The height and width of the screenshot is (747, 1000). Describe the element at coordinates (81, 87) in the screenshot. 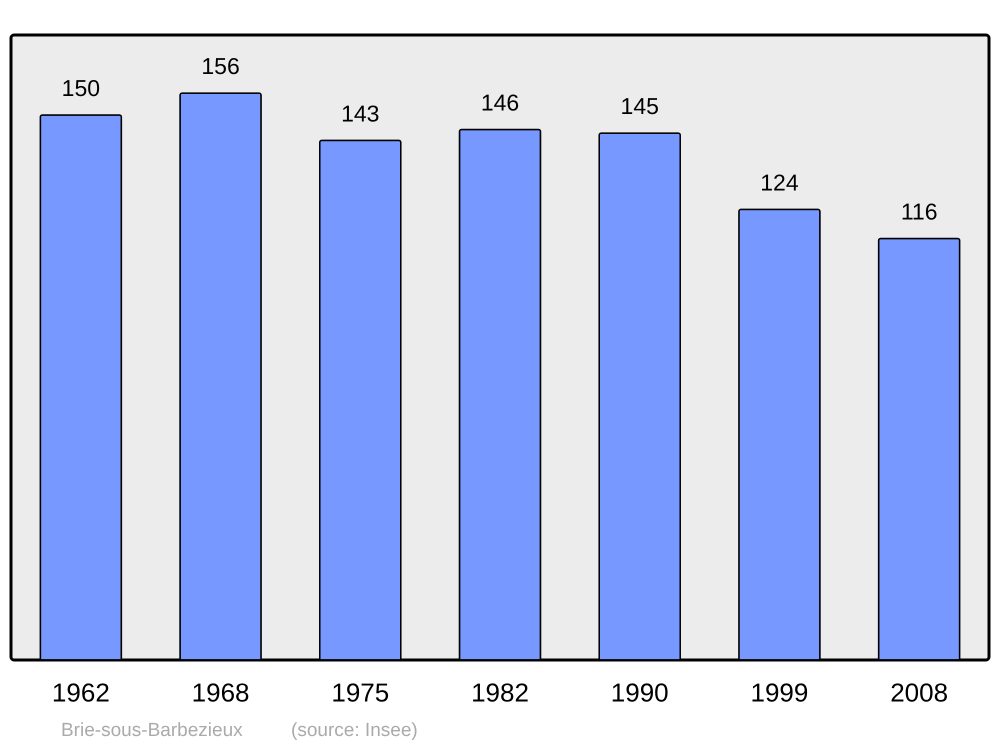

I see `data-label: 150` at that location.